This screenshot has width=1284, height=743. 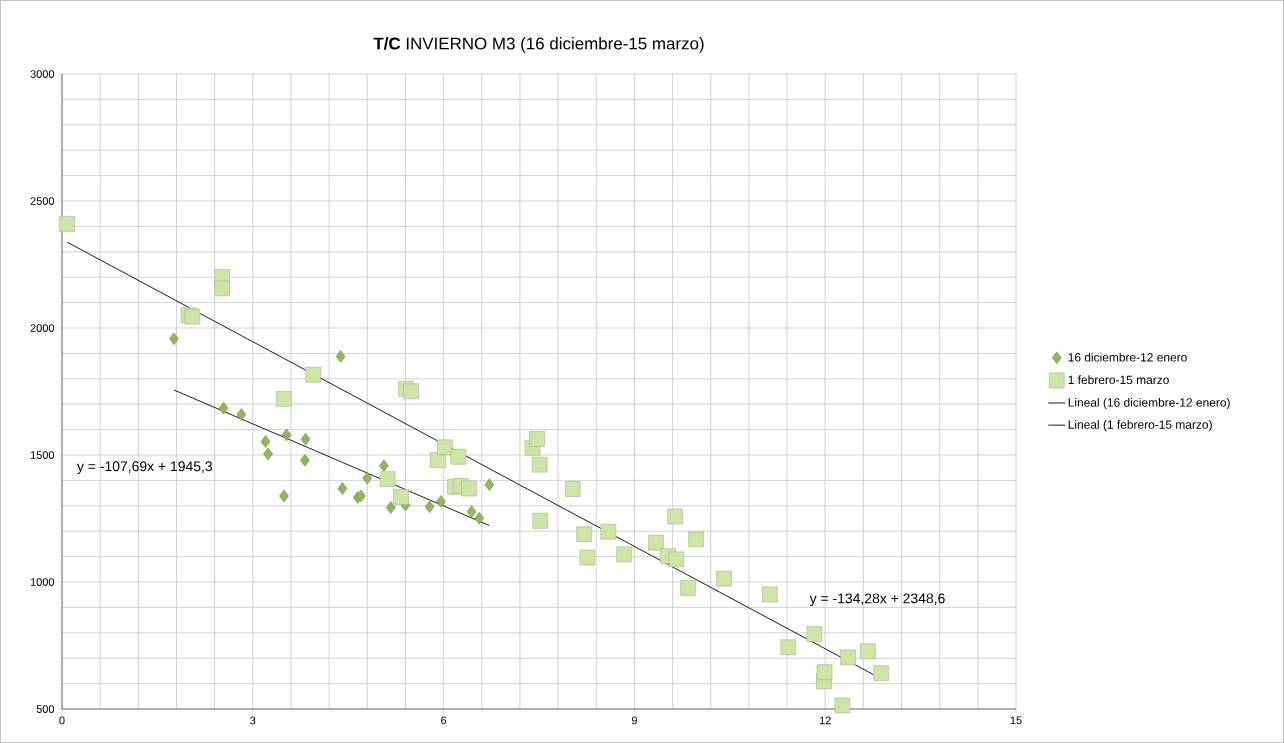 What do you see at coordinates (1140, 426) in the screenshot?
I see `legend-label: Lineal (1 febrero-15 marzo)` at bounding box center [1140, 426].